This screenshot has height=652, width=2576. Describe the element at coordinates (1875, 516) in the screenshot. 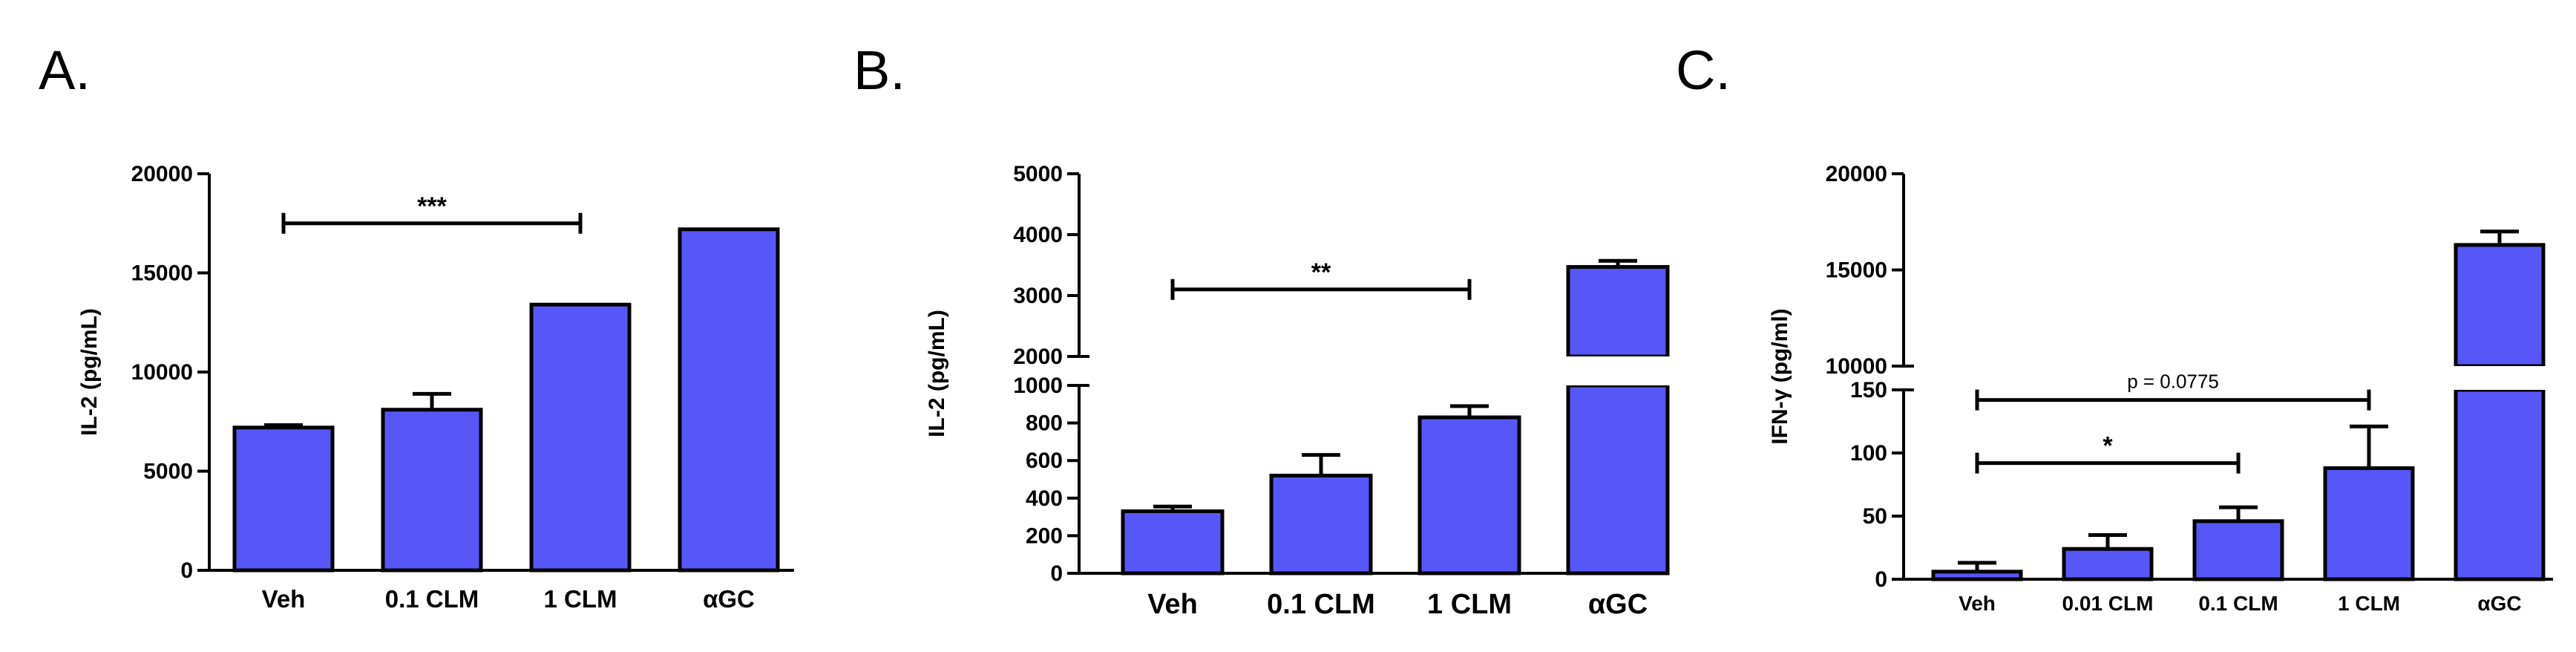

I see `y-tick-label: 50` at that location.